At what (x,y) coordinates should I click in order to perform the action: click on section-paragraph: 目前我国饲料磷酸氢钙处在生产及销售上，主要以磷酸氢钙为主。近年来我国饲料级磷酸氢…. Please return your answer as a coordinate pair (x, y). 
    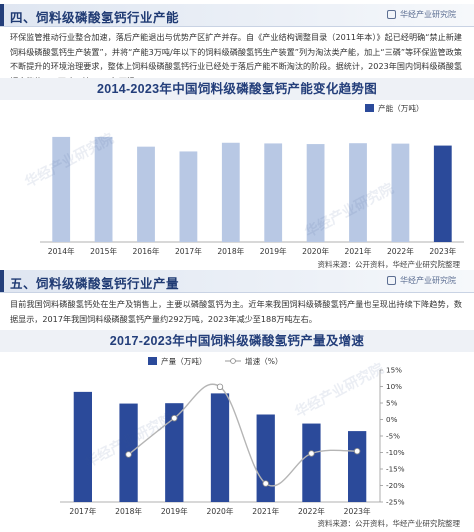
    Looking at the image, I should click on (236, 311).